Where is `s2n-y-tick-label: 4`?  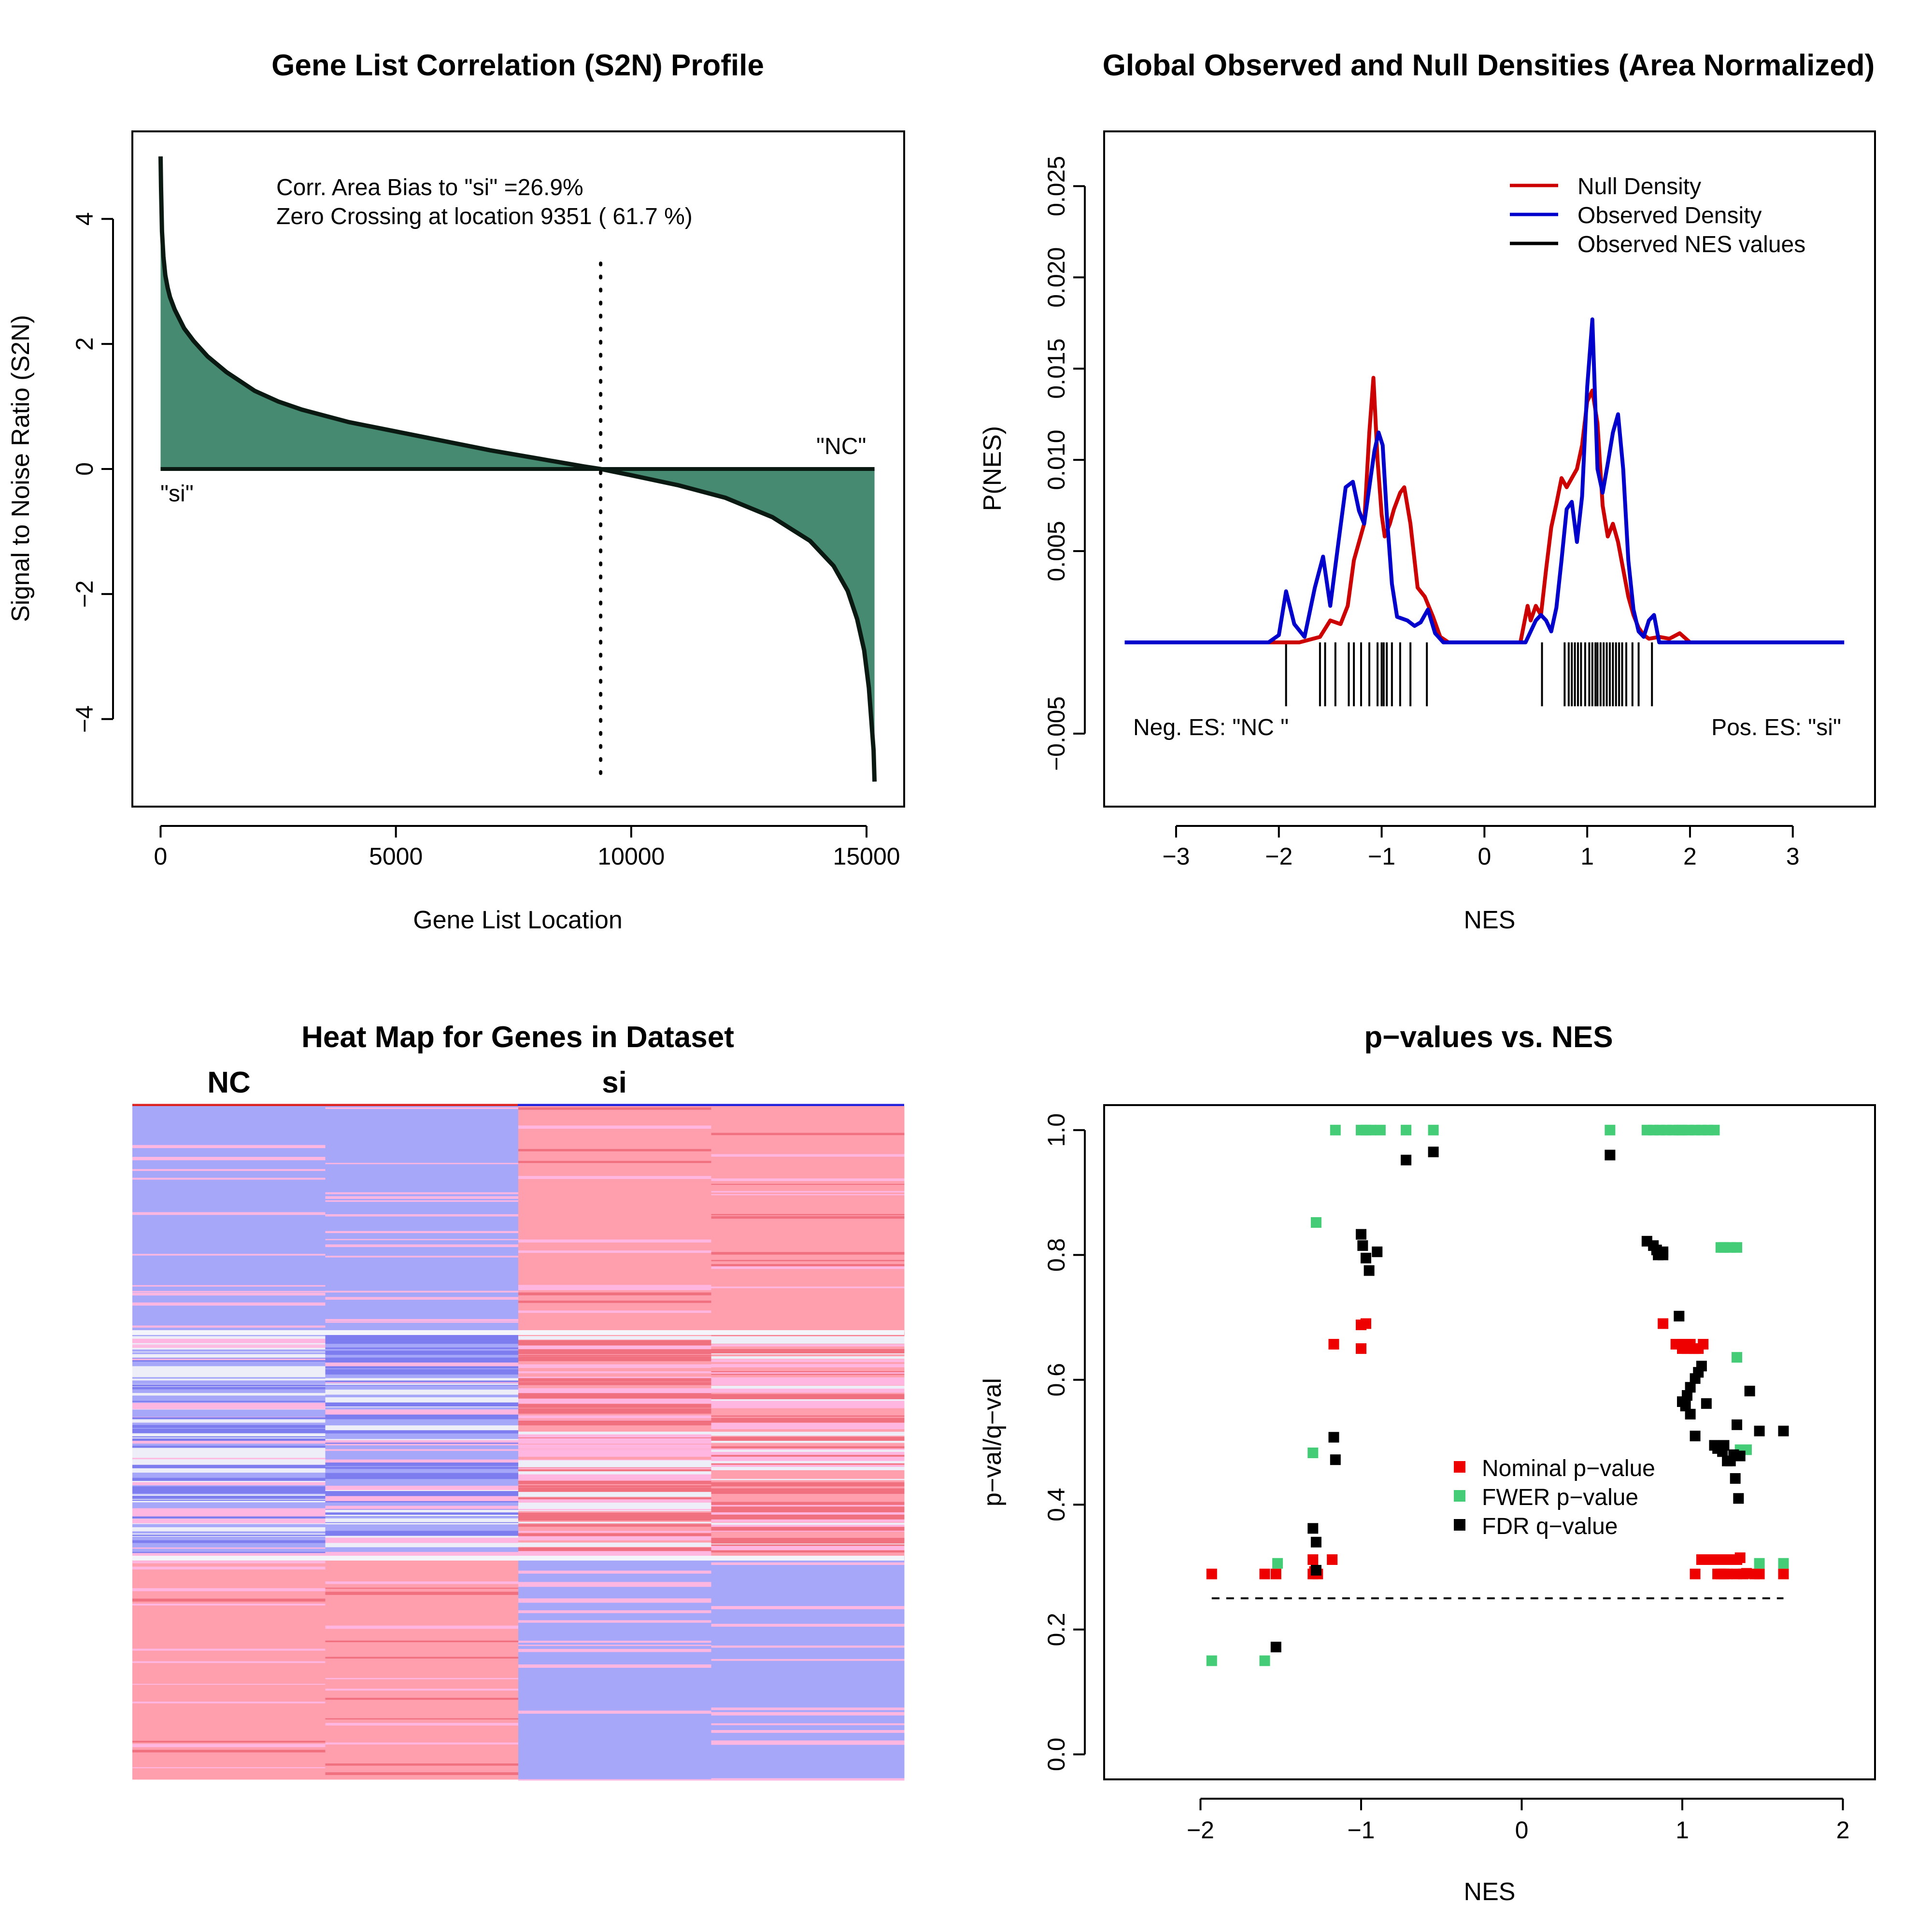 s2n-y-tick-label: 4 is located at coordinates (84, 219).